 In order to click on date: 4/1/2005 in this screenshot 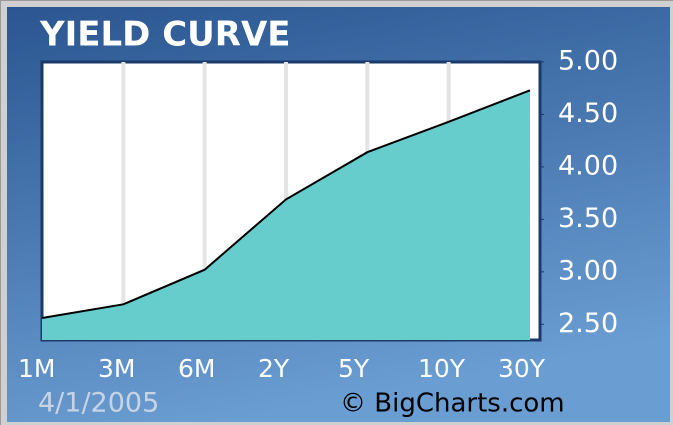, I will do `click(98, 403)`.